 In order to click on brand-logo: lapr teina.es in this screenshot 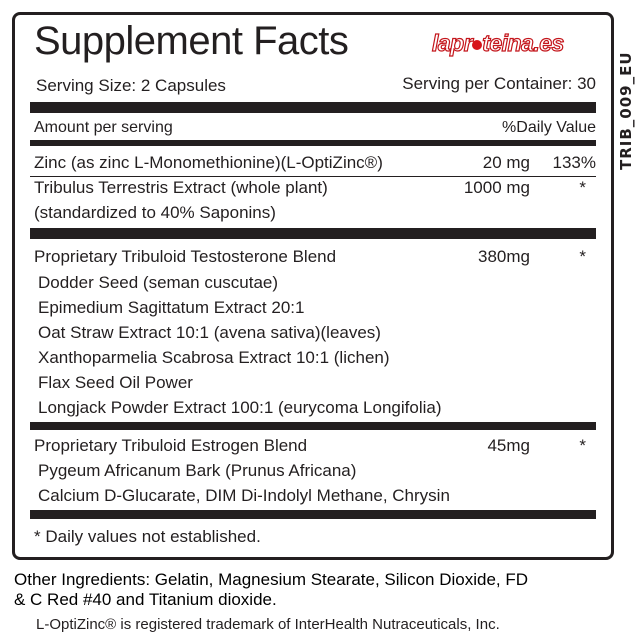, I will do `click(498, 42)`.